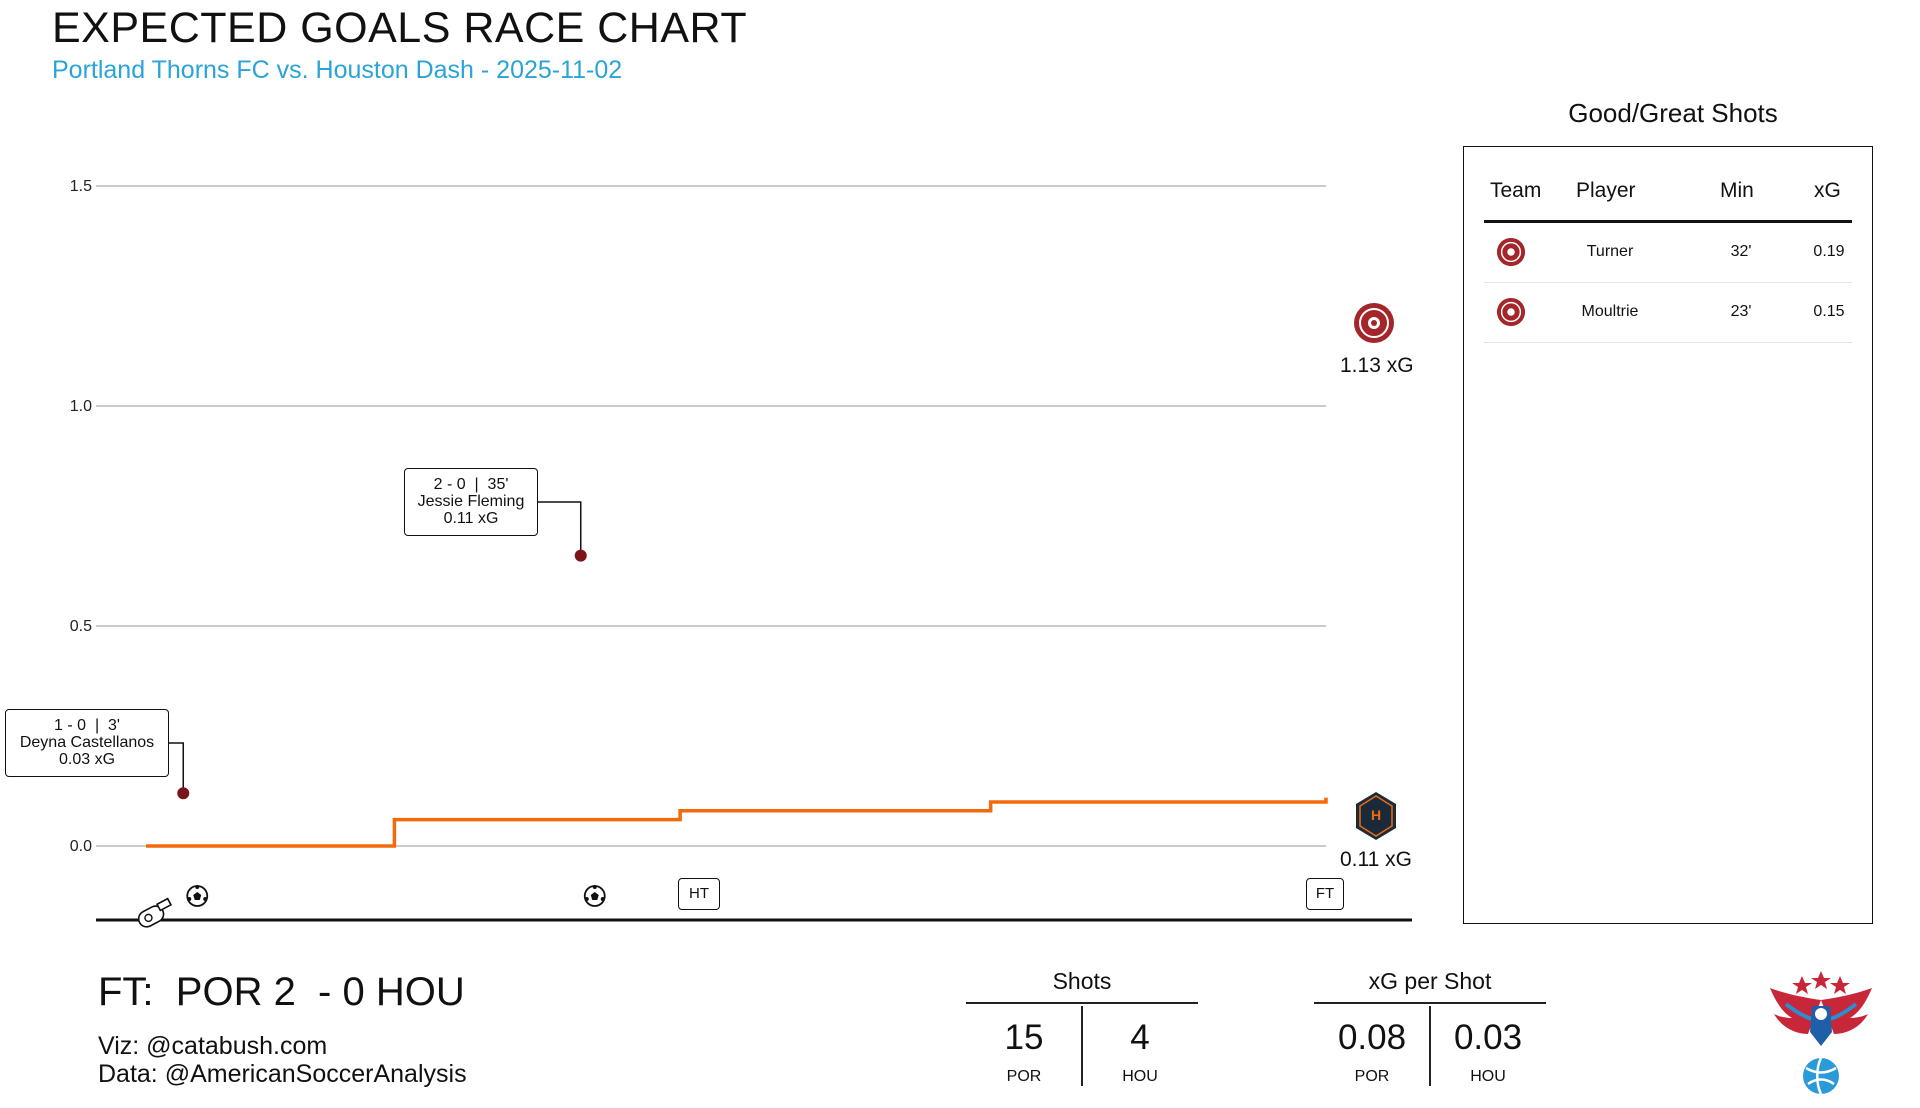 The height and width of the screenshot is (1108, 1920). What do you see at coordinates (213, 1046) in the screenshot?
I see `viz-credit: Viz: @catabush.com` at bounding box center [213, 1046].